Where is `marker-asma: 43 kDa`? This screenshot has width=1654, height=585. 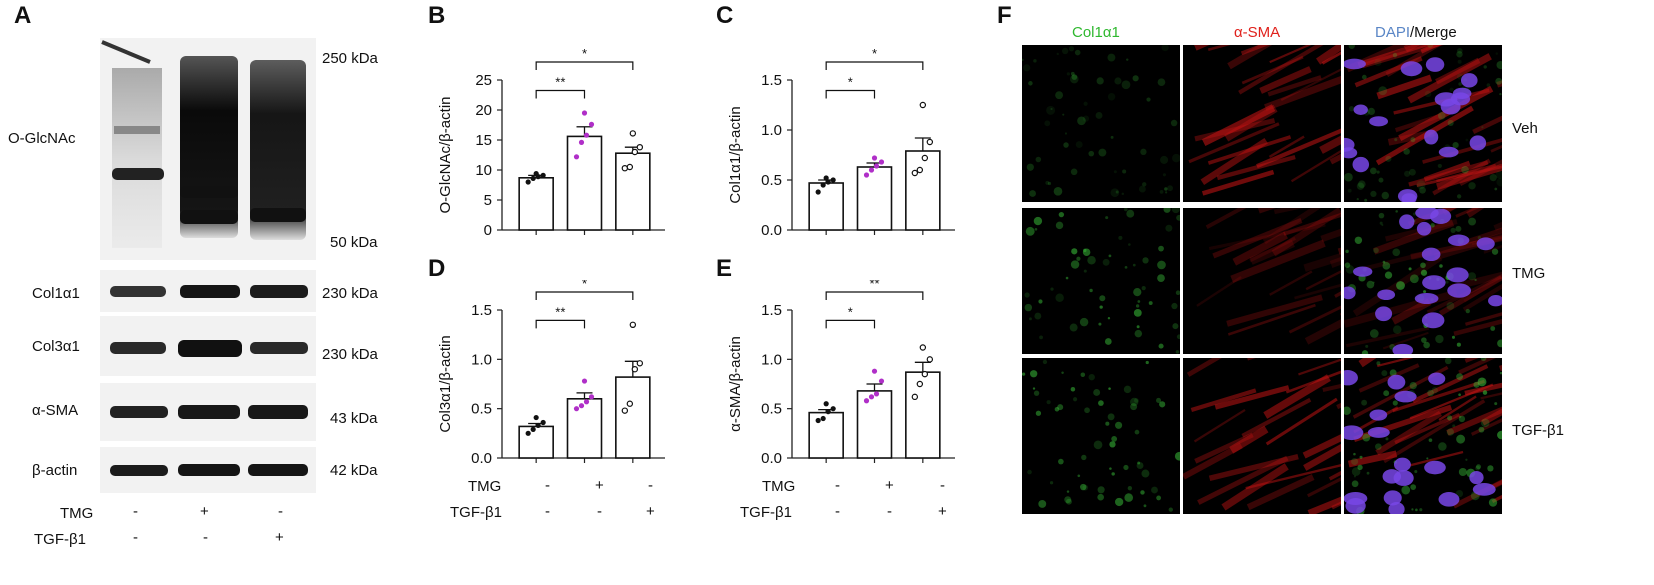 marker-asma: 43 kDa is located at coordinates (354, 418).